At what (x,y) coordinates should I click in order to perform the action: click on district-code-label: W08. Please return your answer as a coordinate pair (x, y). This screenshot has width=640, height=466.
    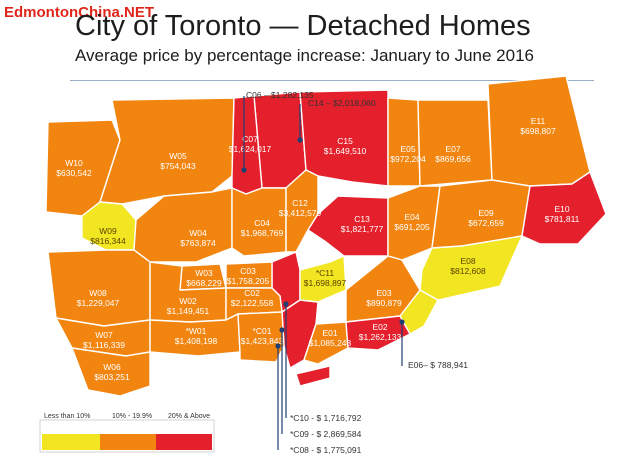
    Looking at the image, I should click on (98, 293).